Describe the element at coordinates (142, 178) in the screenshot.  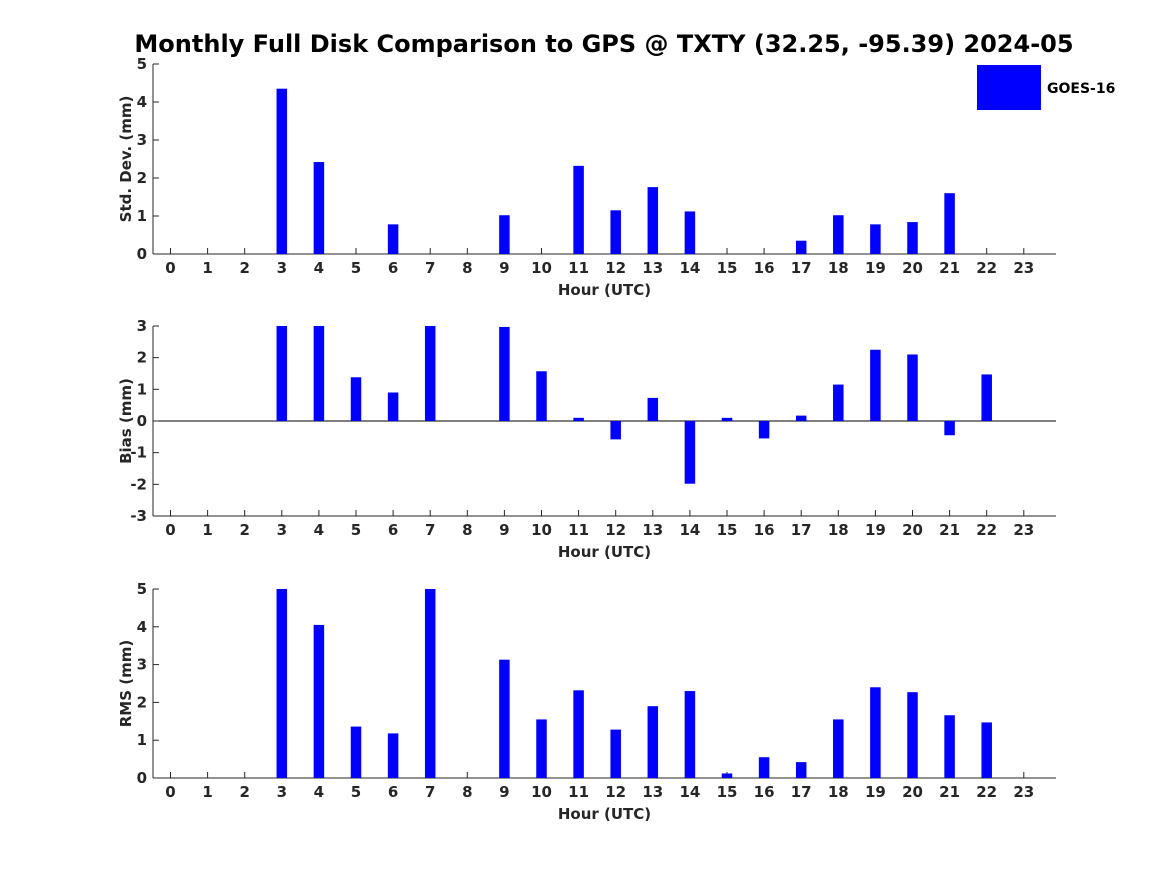
I see `y-tick-label: 2` at that location.